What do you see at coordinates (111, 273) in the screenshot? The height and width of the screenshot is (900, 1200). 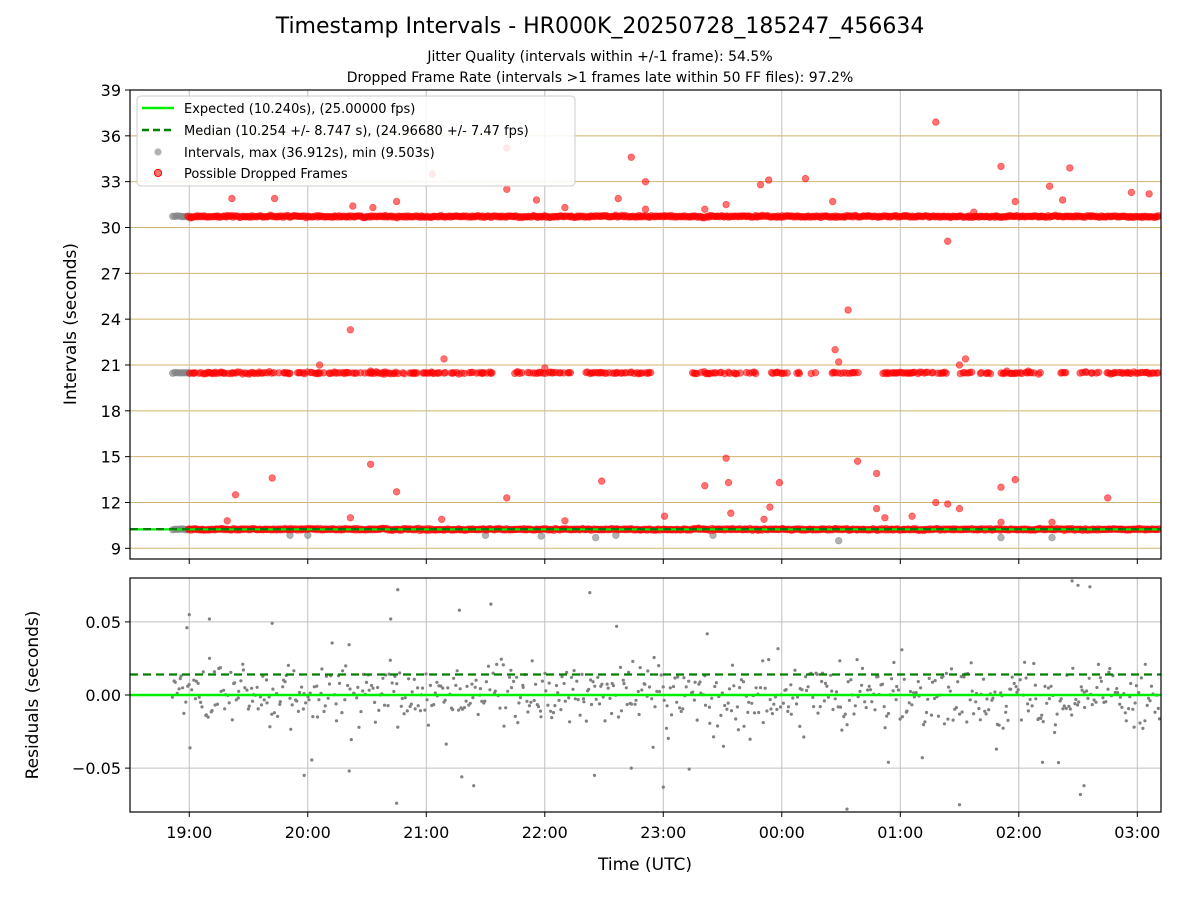 I see `y-tick-label: 27` at bounding box center [111, 273].